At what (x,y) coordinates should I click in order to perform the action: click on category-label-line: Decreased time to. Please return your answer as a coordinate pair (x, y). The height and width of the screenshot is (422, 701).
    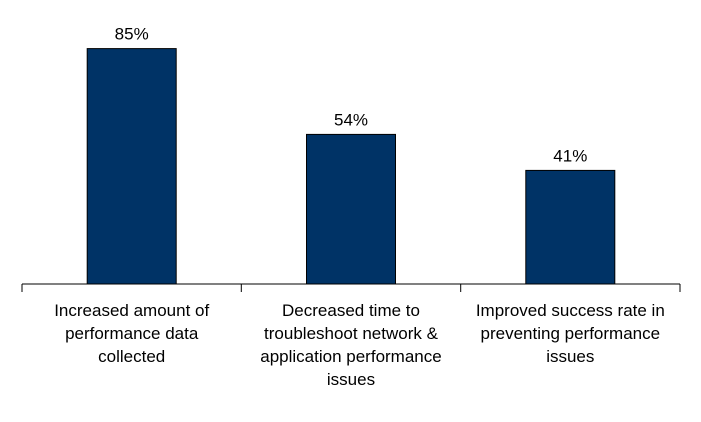
    Looking at the image, I should click on (351, 310).